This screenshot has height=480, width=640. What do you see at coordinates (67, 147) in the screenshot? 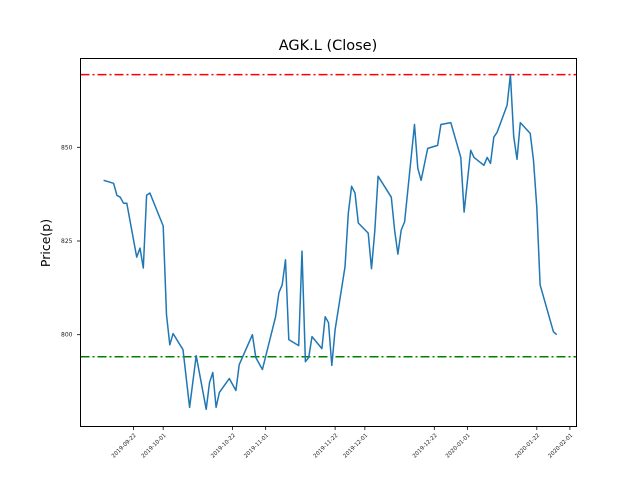
I see `y-tick-label: 850` at bounding box center [67, 147].